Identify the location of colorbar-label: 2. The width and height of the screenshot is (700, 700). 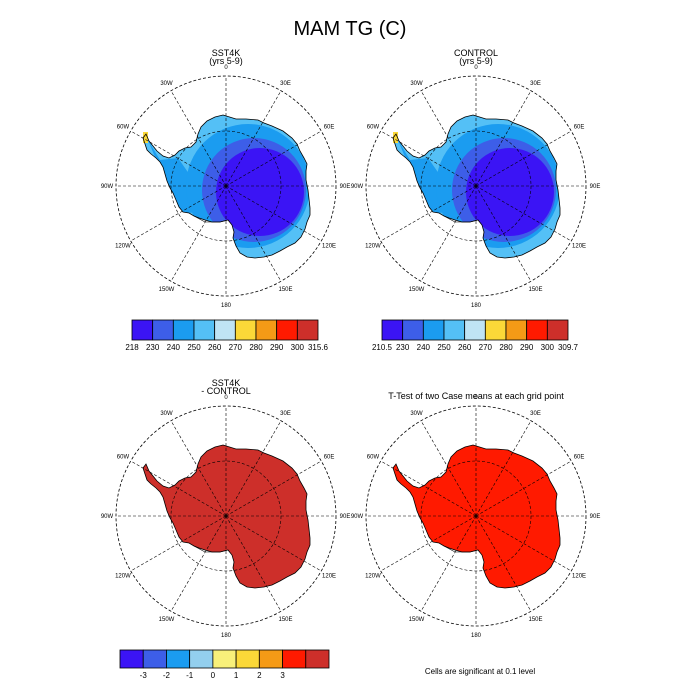
(259, 675).